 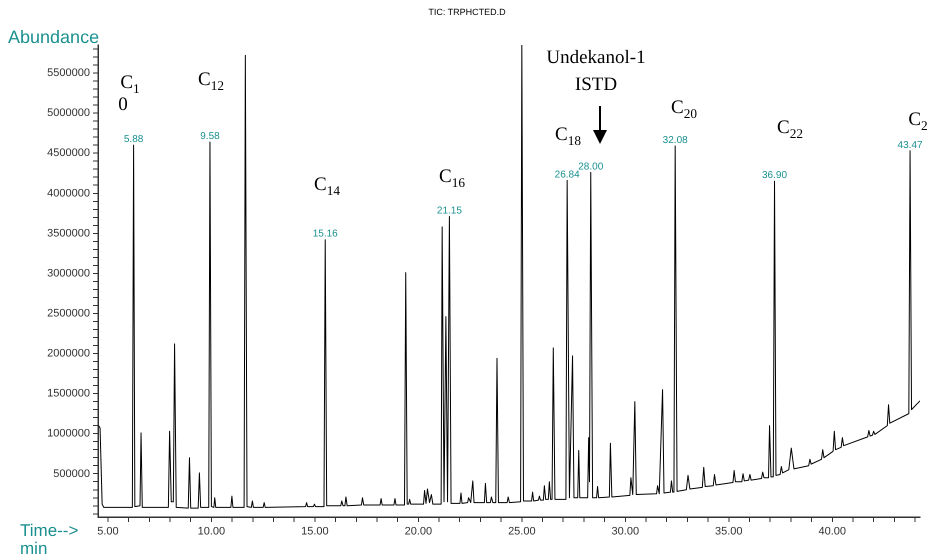 I want to click on annotation: Undekanol-1 ISTD, so click(x=596, y=71).